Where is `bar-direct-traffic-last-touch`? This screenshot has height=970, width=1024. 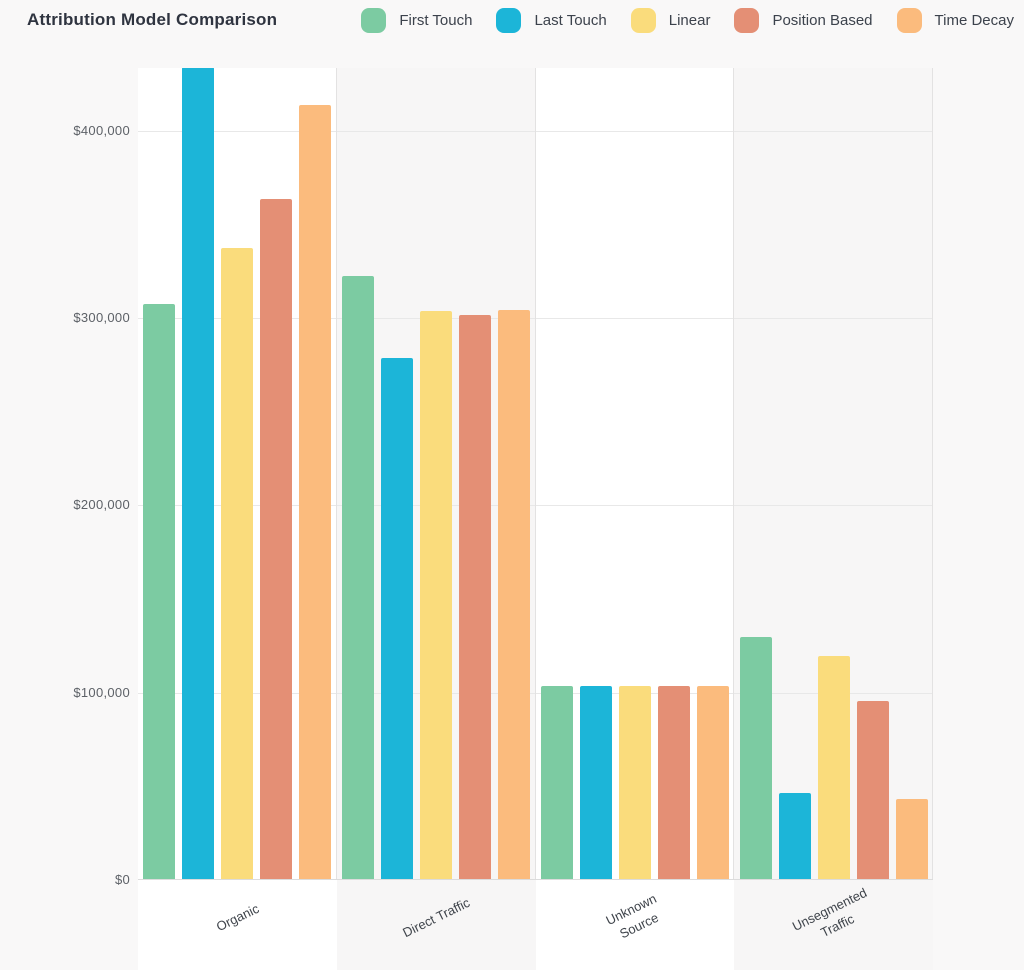
bar-direct-traffic-last-touch is located at coordinates (397, 618).